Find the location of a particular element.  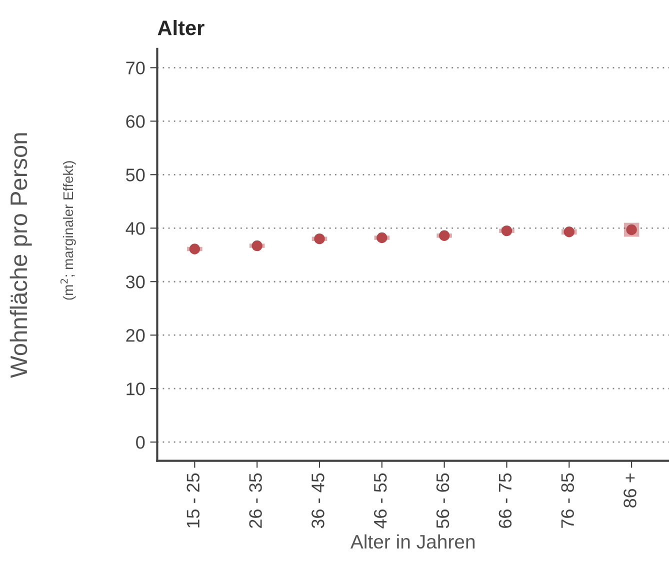

y-tick-label: 30 is located at coordinates (135, 282).